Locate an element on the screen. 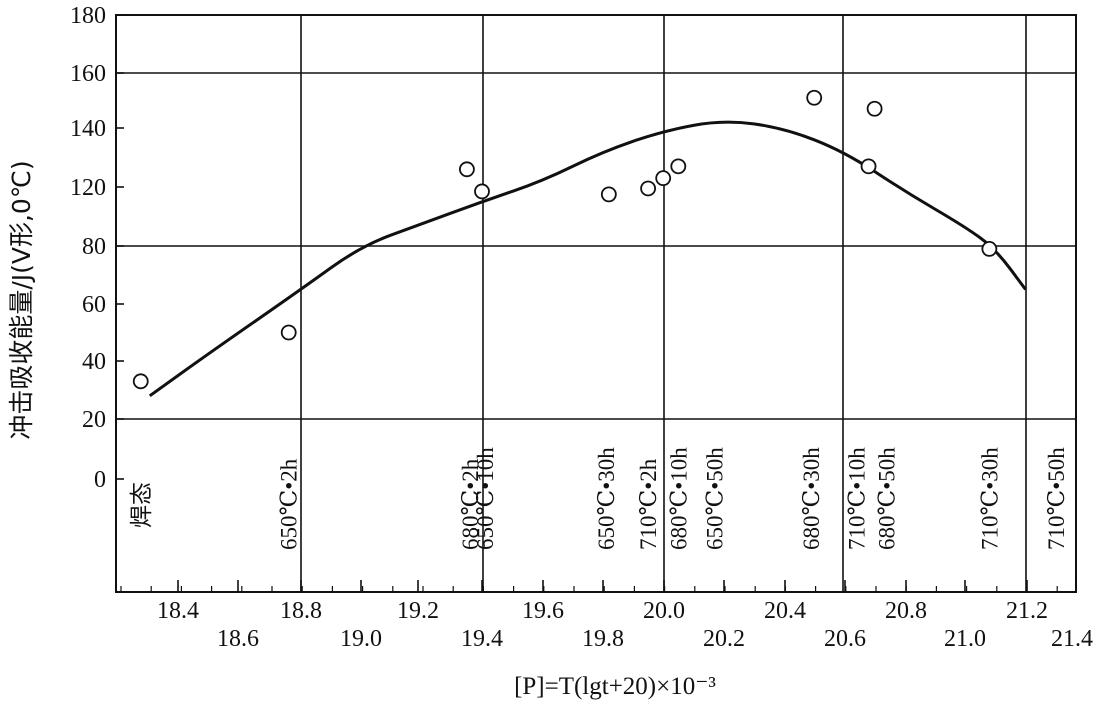  x-tick-label-20.4: 20.4 is located at coordinates (785, 611).